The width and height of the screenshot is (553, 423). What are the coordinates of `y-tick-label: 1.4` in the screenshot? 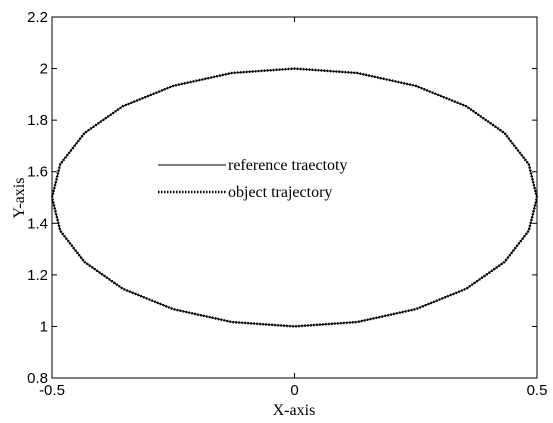 It's located at (37, 223).